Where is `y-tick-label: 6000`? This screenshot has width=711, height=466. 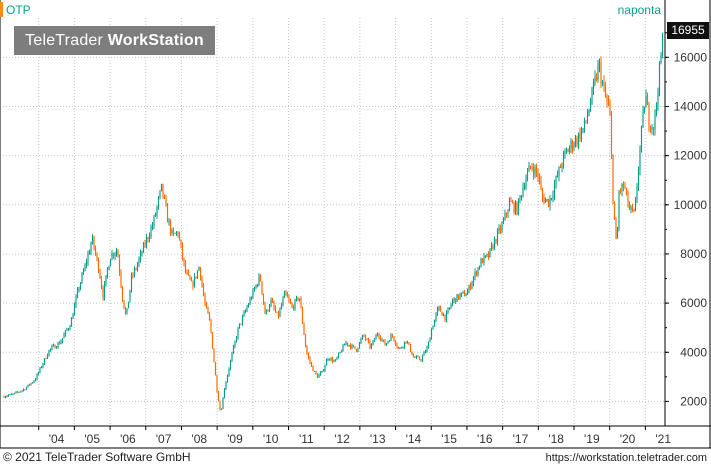 y-tick-label: 6000 is located at coordinates (693, 303).